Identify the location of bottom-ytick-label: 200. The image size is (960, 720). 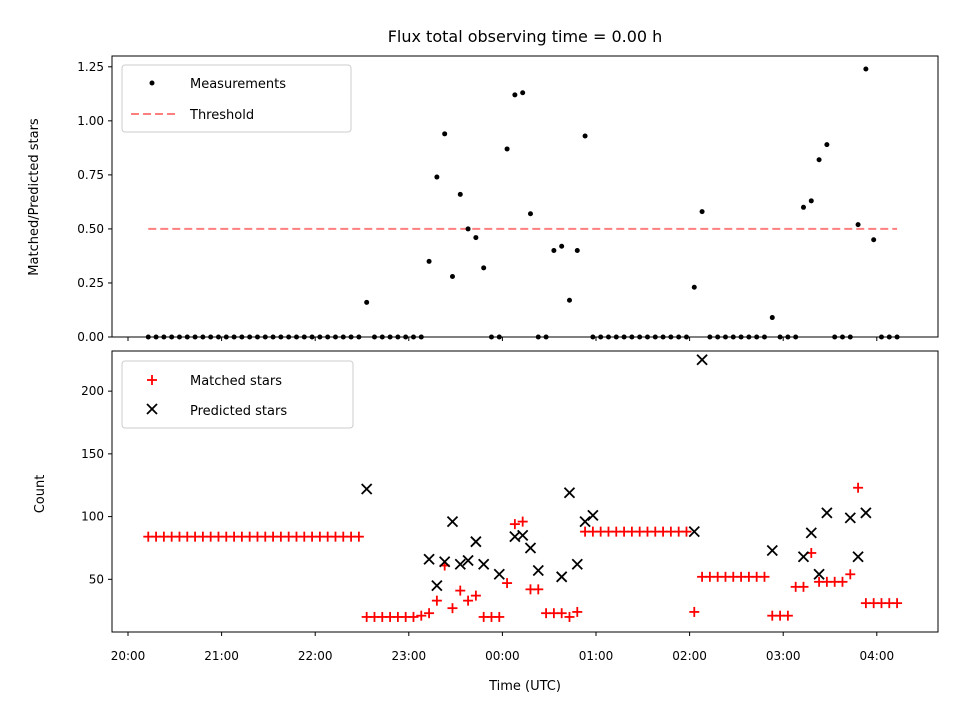
(92, 391).